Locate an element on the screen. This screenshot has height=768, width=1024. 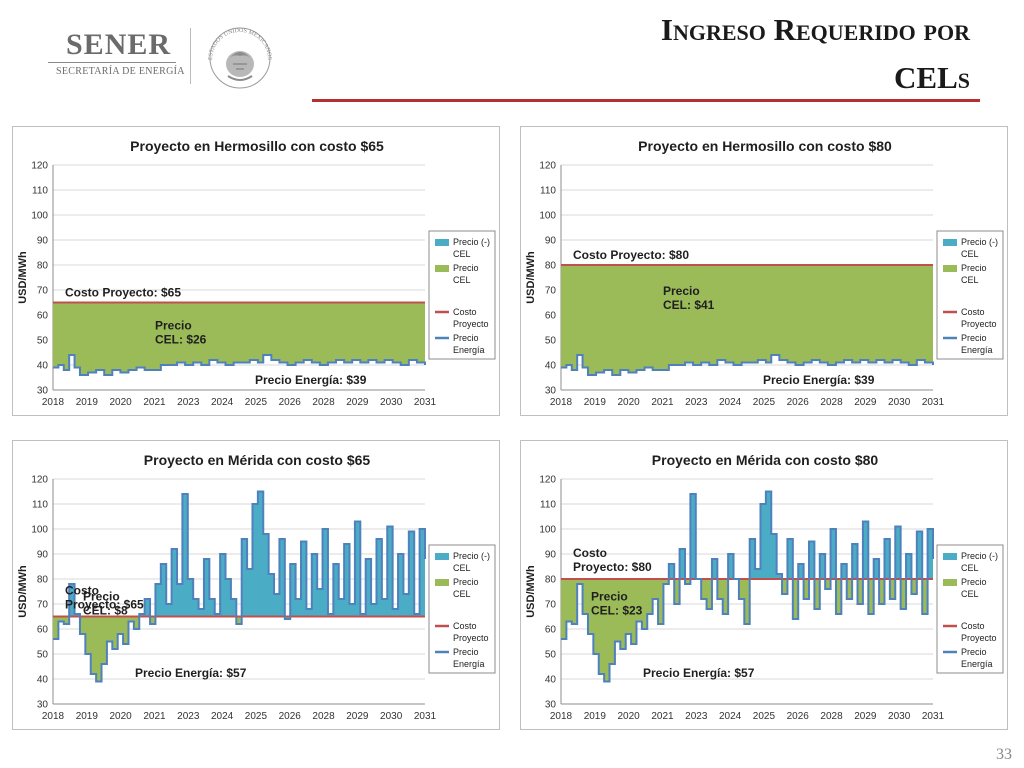
ytick-label-100: 100 is located at coordinates (39, 530).